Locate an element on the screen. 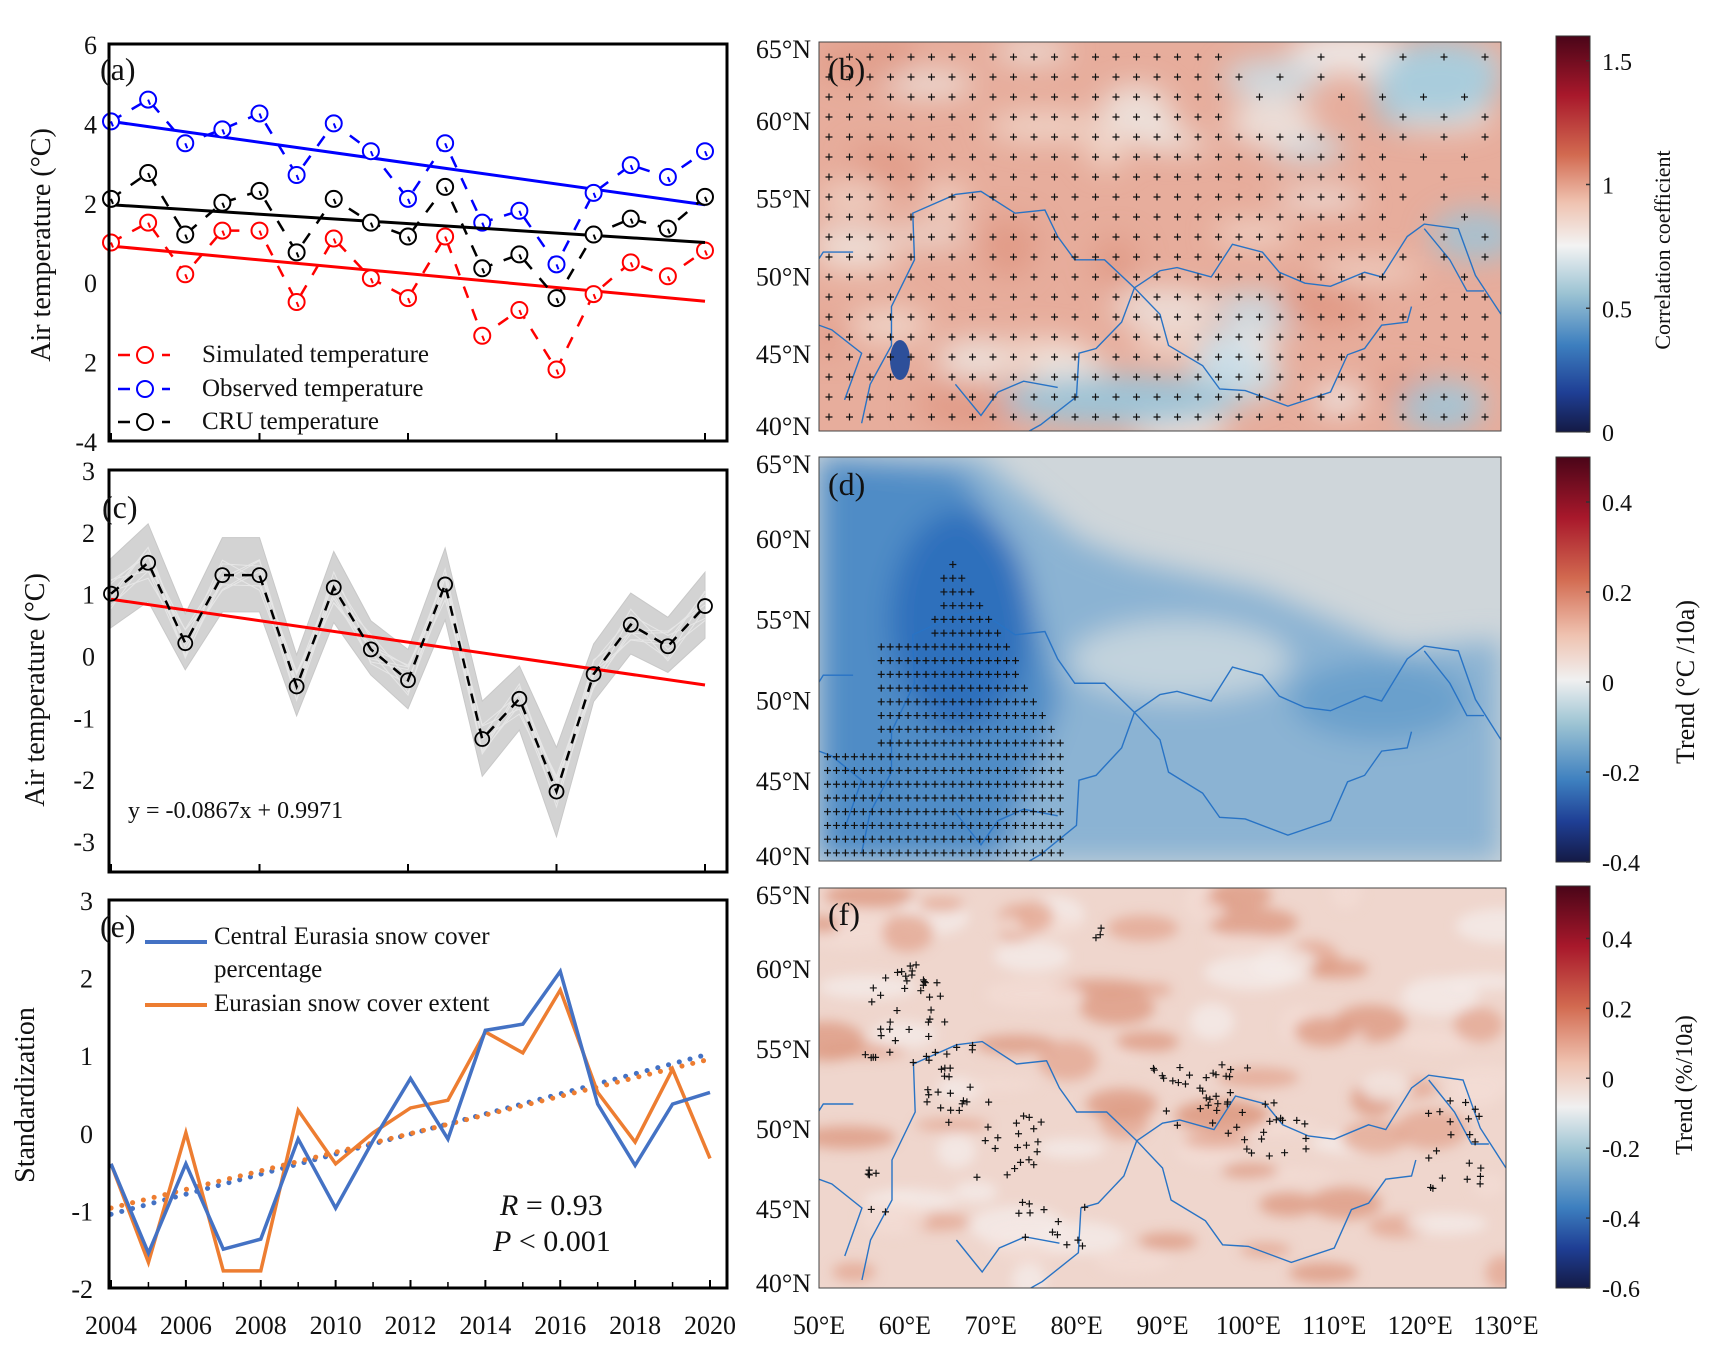 This screenshot has width=1725, height=1354. x-tick-label: 2006 is located at coordinates (186, 1325).